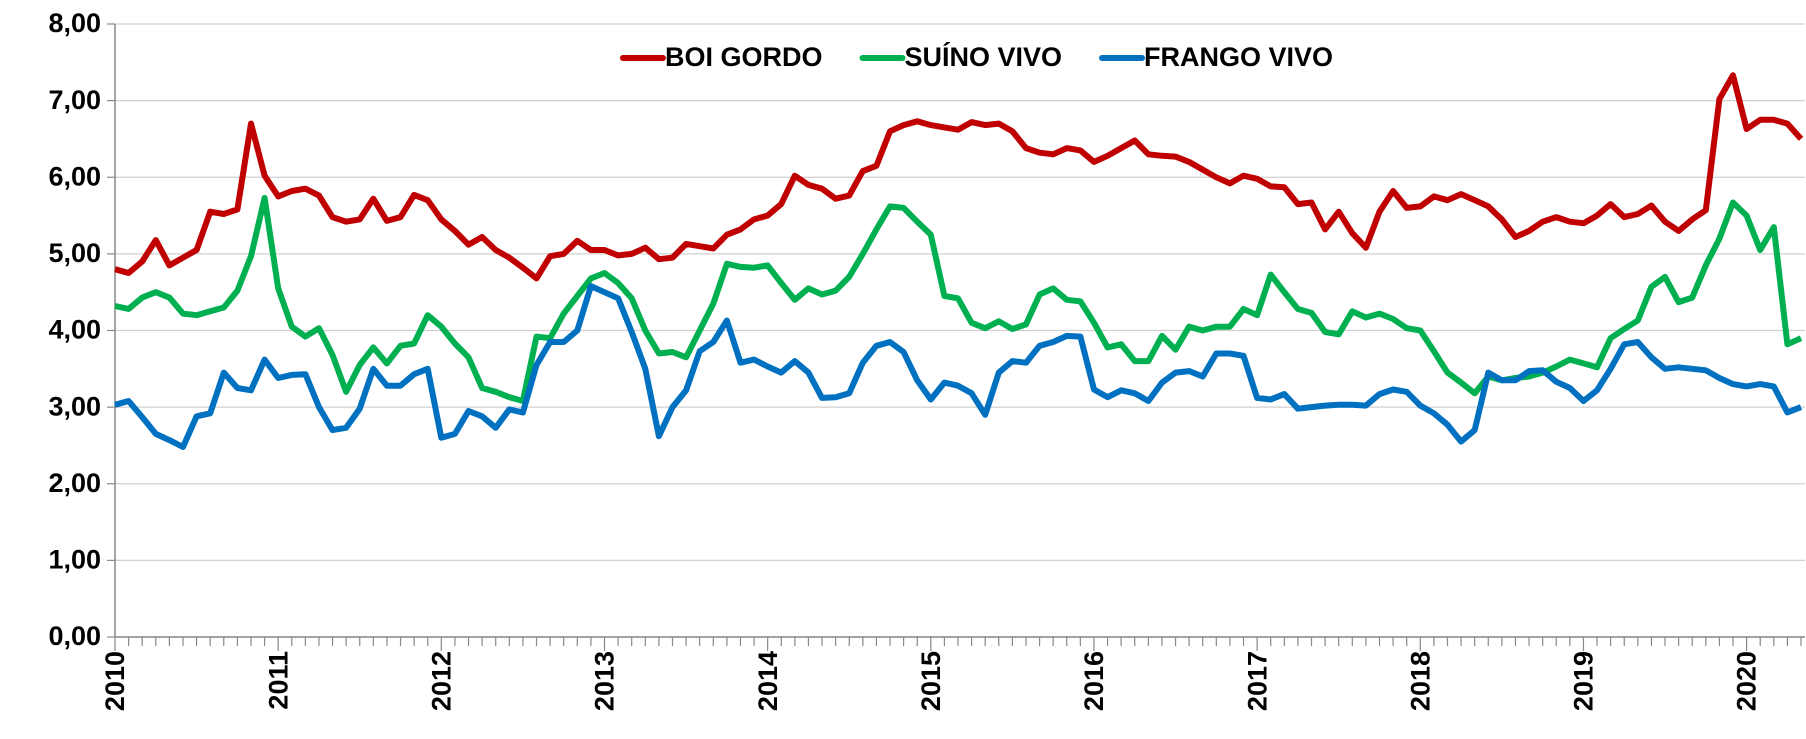 Image resolution: width=1806 pixels, height=739 pixels. I want to click on y-tick-label: 8,00, so click(74, 23).